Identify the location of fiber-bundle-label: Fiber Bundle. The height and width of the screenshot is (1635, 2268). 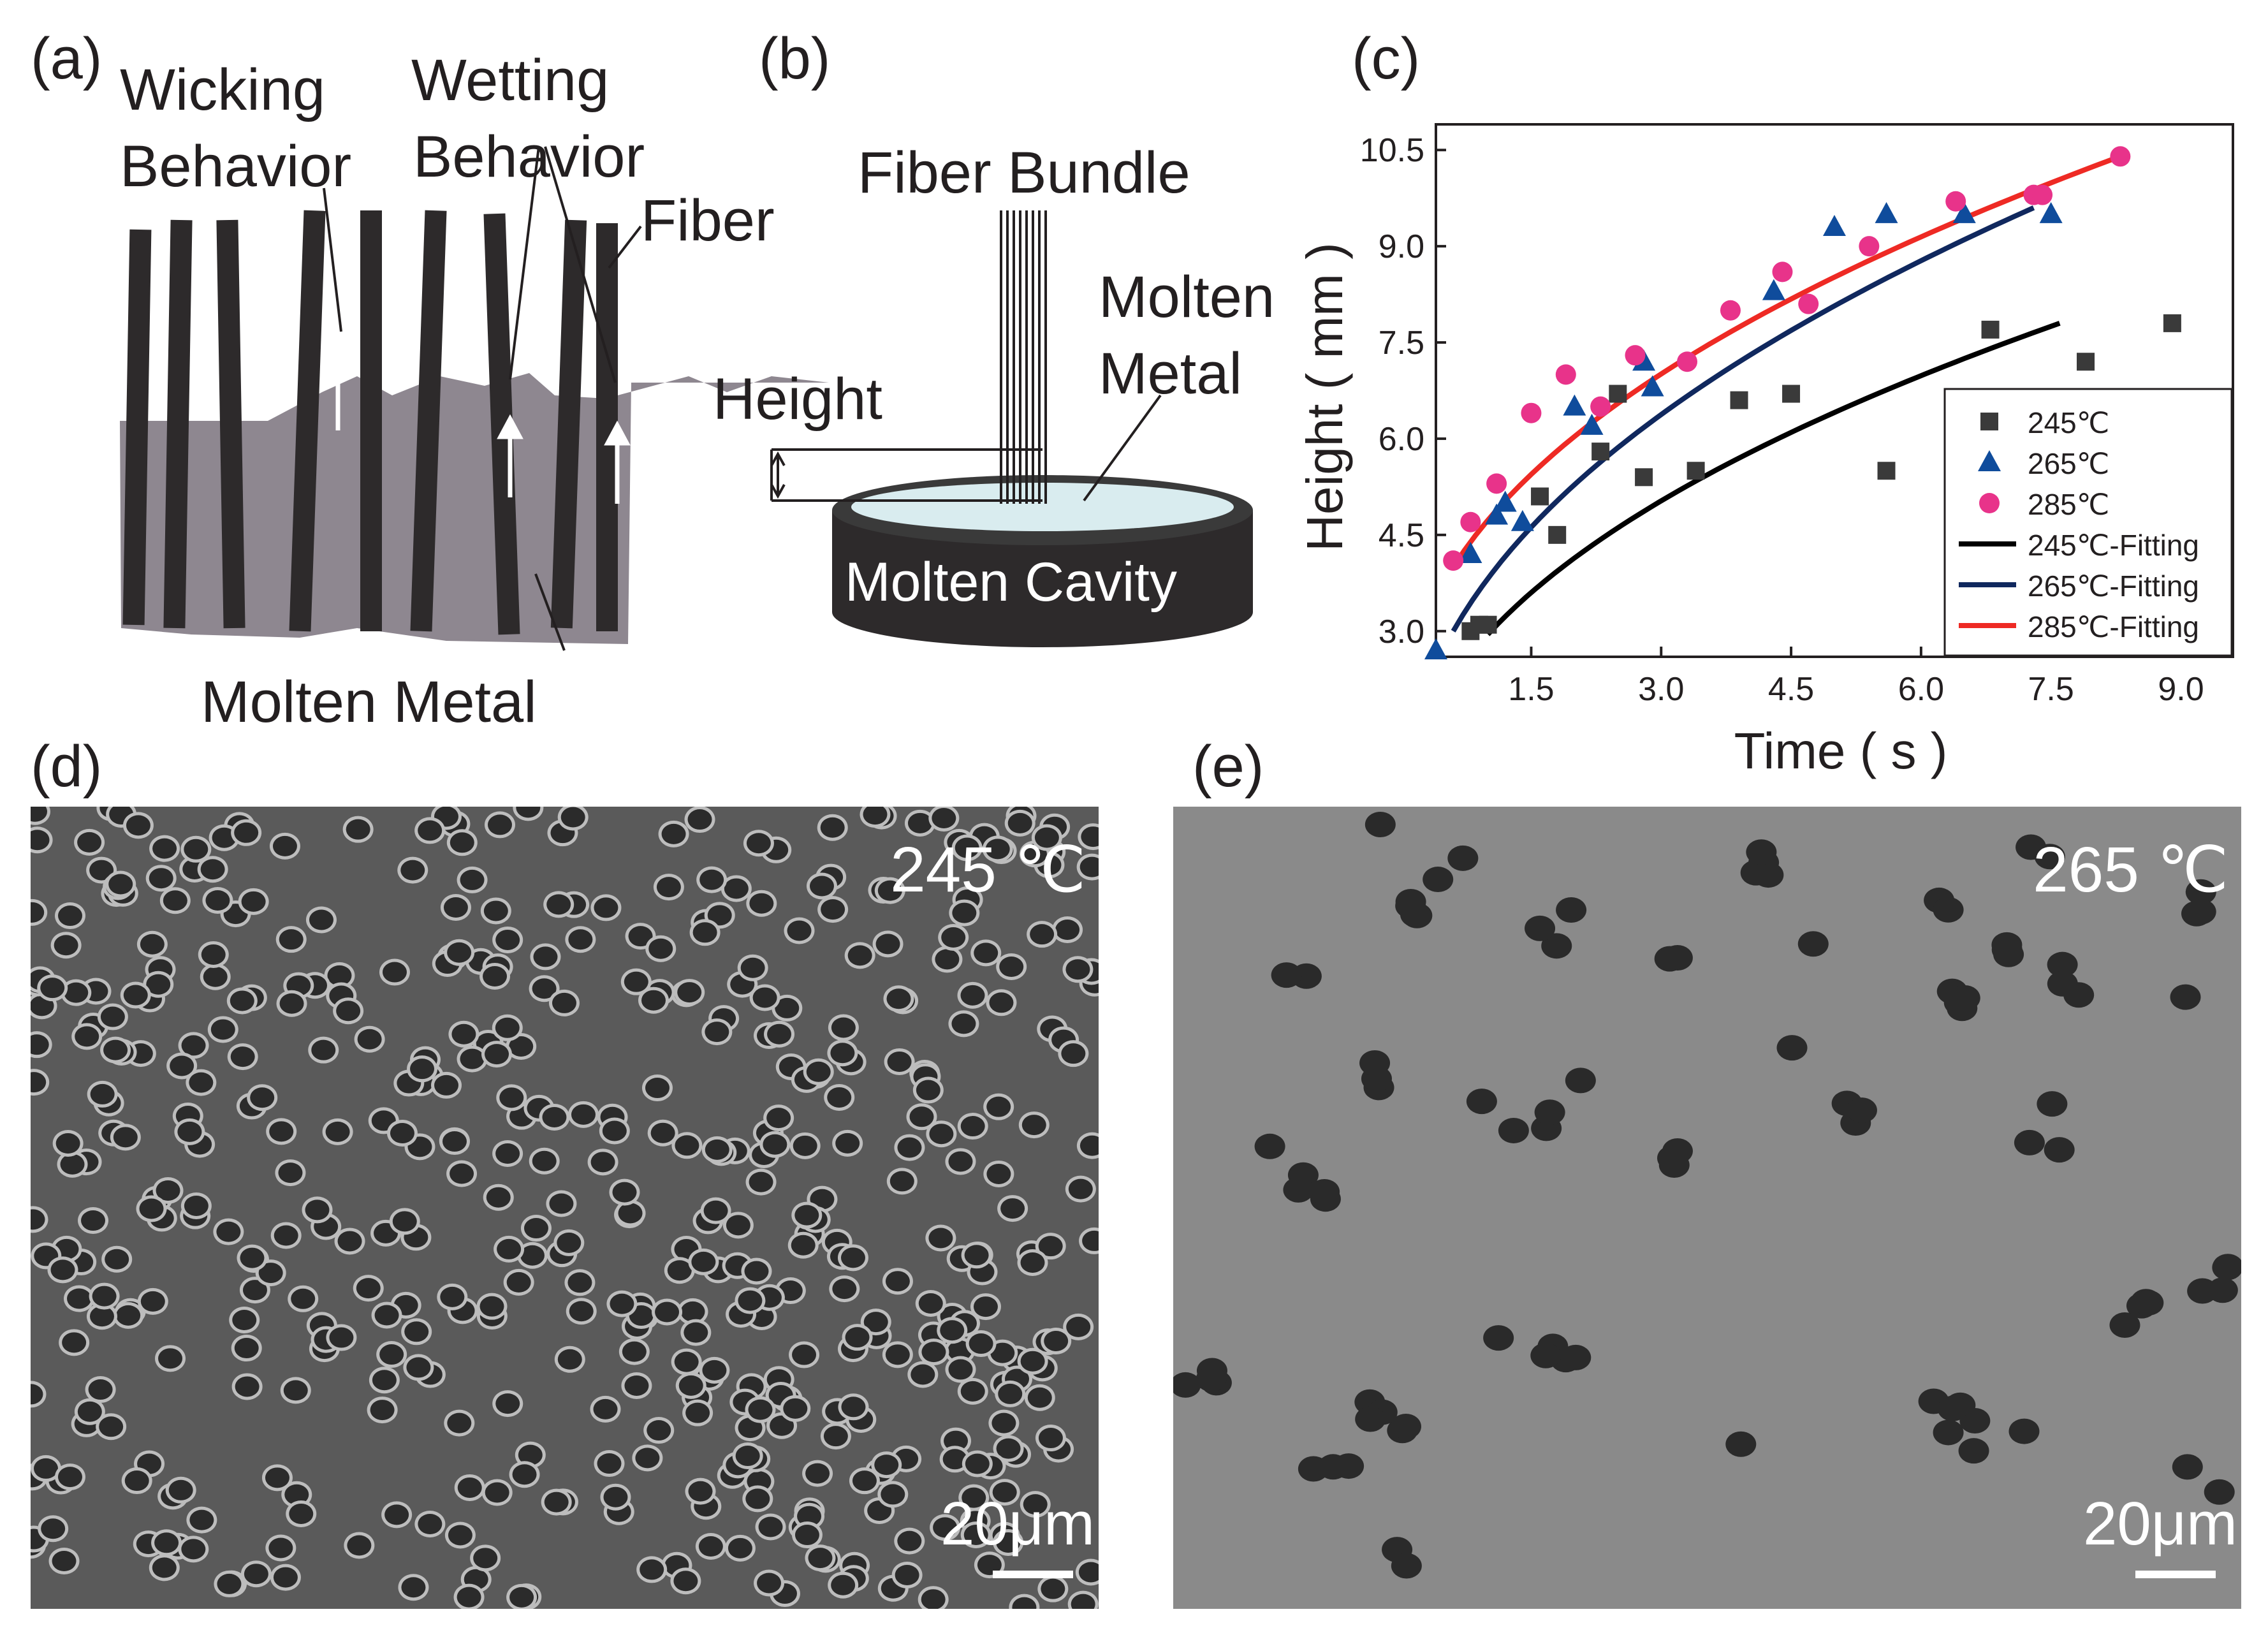
(1024, 172).